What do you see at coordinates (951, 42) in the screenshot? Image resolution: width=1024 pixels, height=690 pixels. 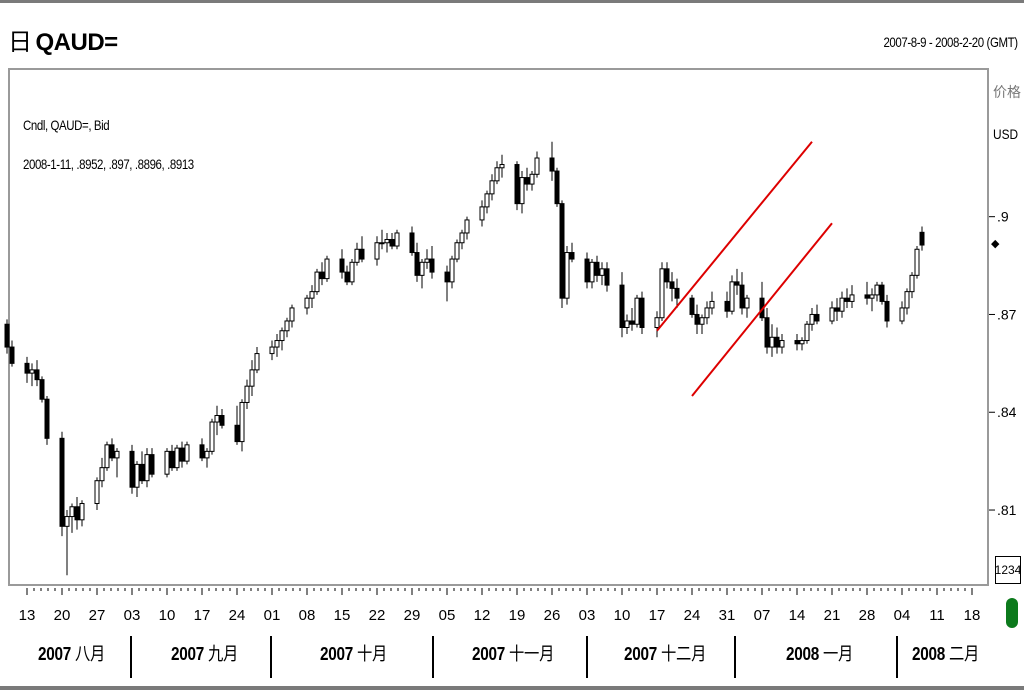 I see `date-range-label: 2007-8-9 - 2008-2-20 (GMT)` at bounding box center [951, 42].